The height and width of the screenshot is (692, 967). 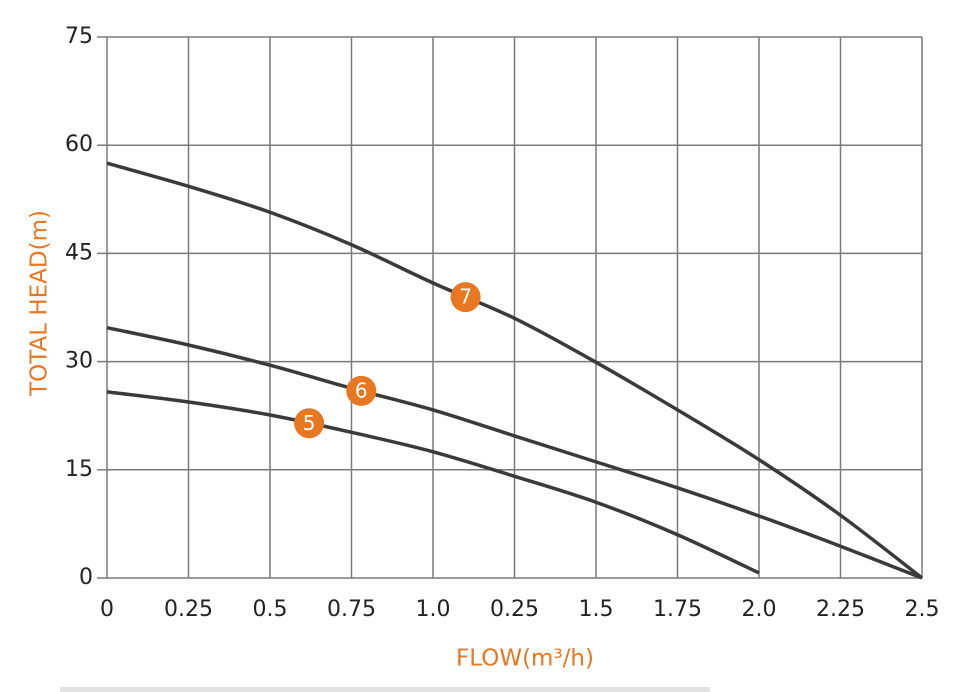 I want to click on y-tick-label: 0, so click(x=86, y=577).